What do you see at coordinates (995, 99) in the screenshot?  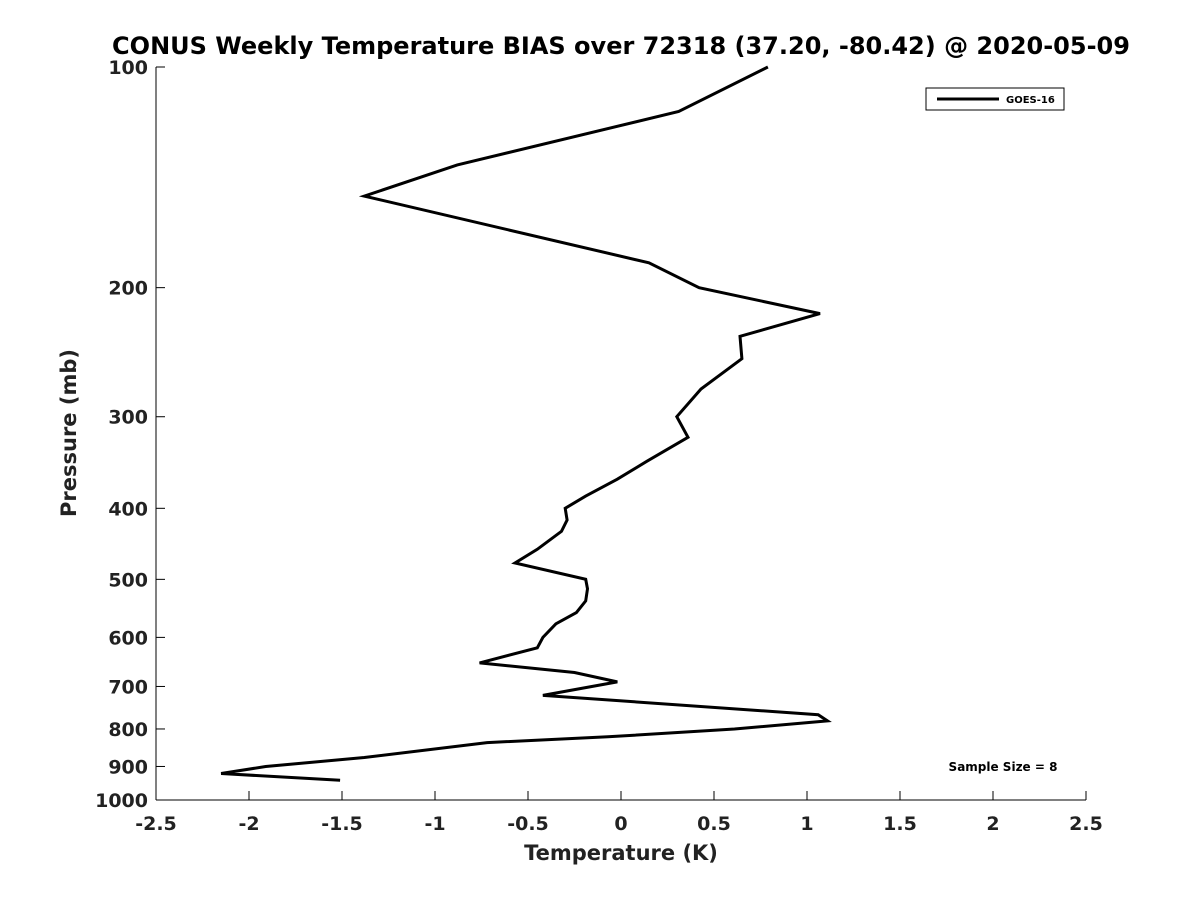 I see `legend: GOES-16` at bounding box center [995, 99].